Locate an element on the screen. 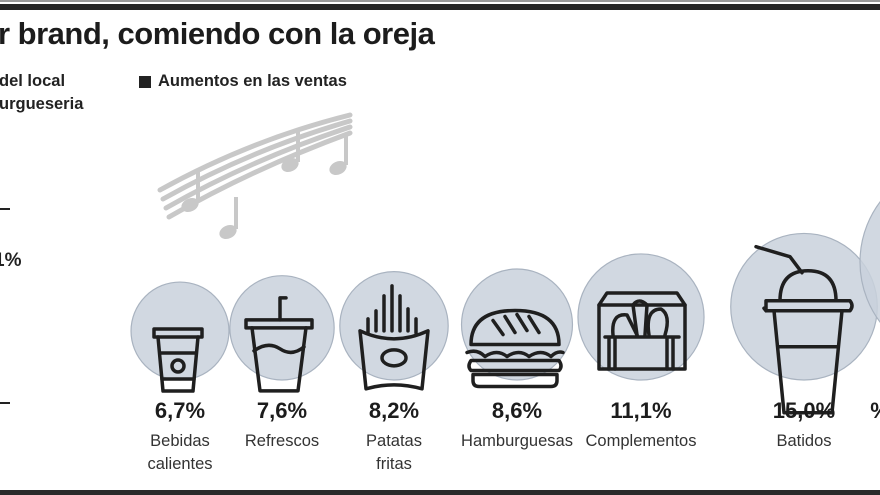 The width and height of the screenshot is (880, 495). value-label: 6,7% is located at coordinates (180, 410).